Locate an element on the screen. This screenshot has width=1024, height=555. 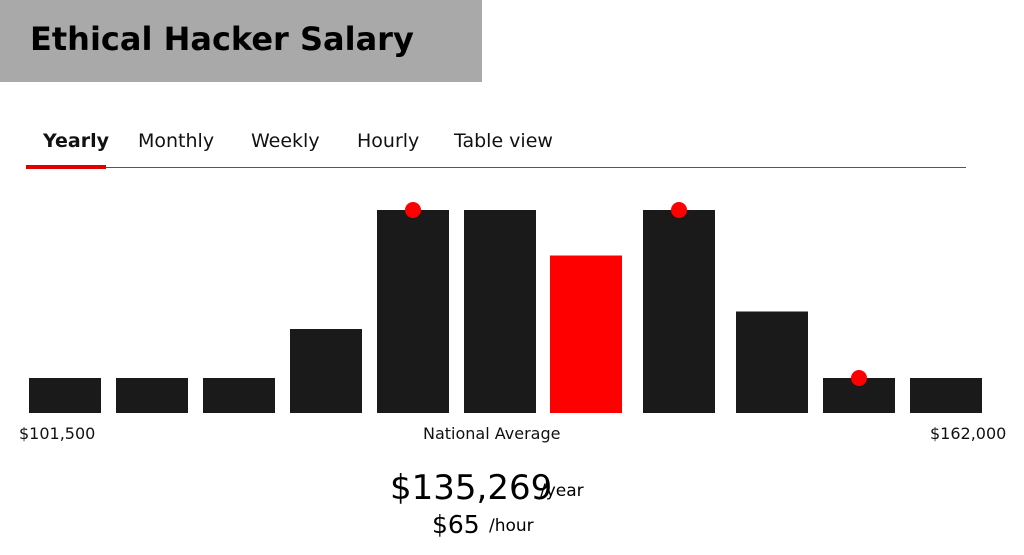
tab-divider is located at coordinates (496, 167).